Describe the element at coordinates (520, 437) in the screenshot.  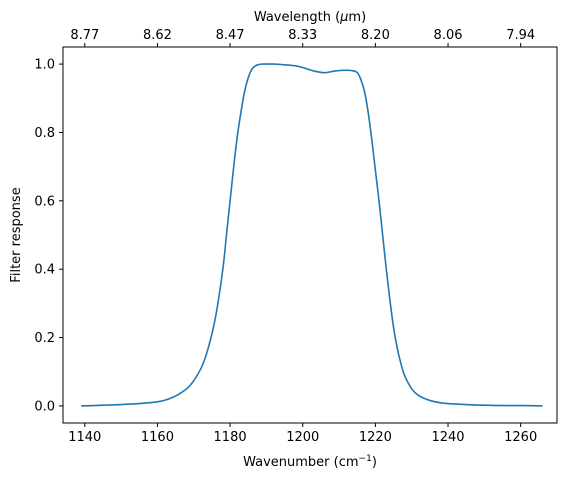
I see `x-tick-label: 1260` at that location.